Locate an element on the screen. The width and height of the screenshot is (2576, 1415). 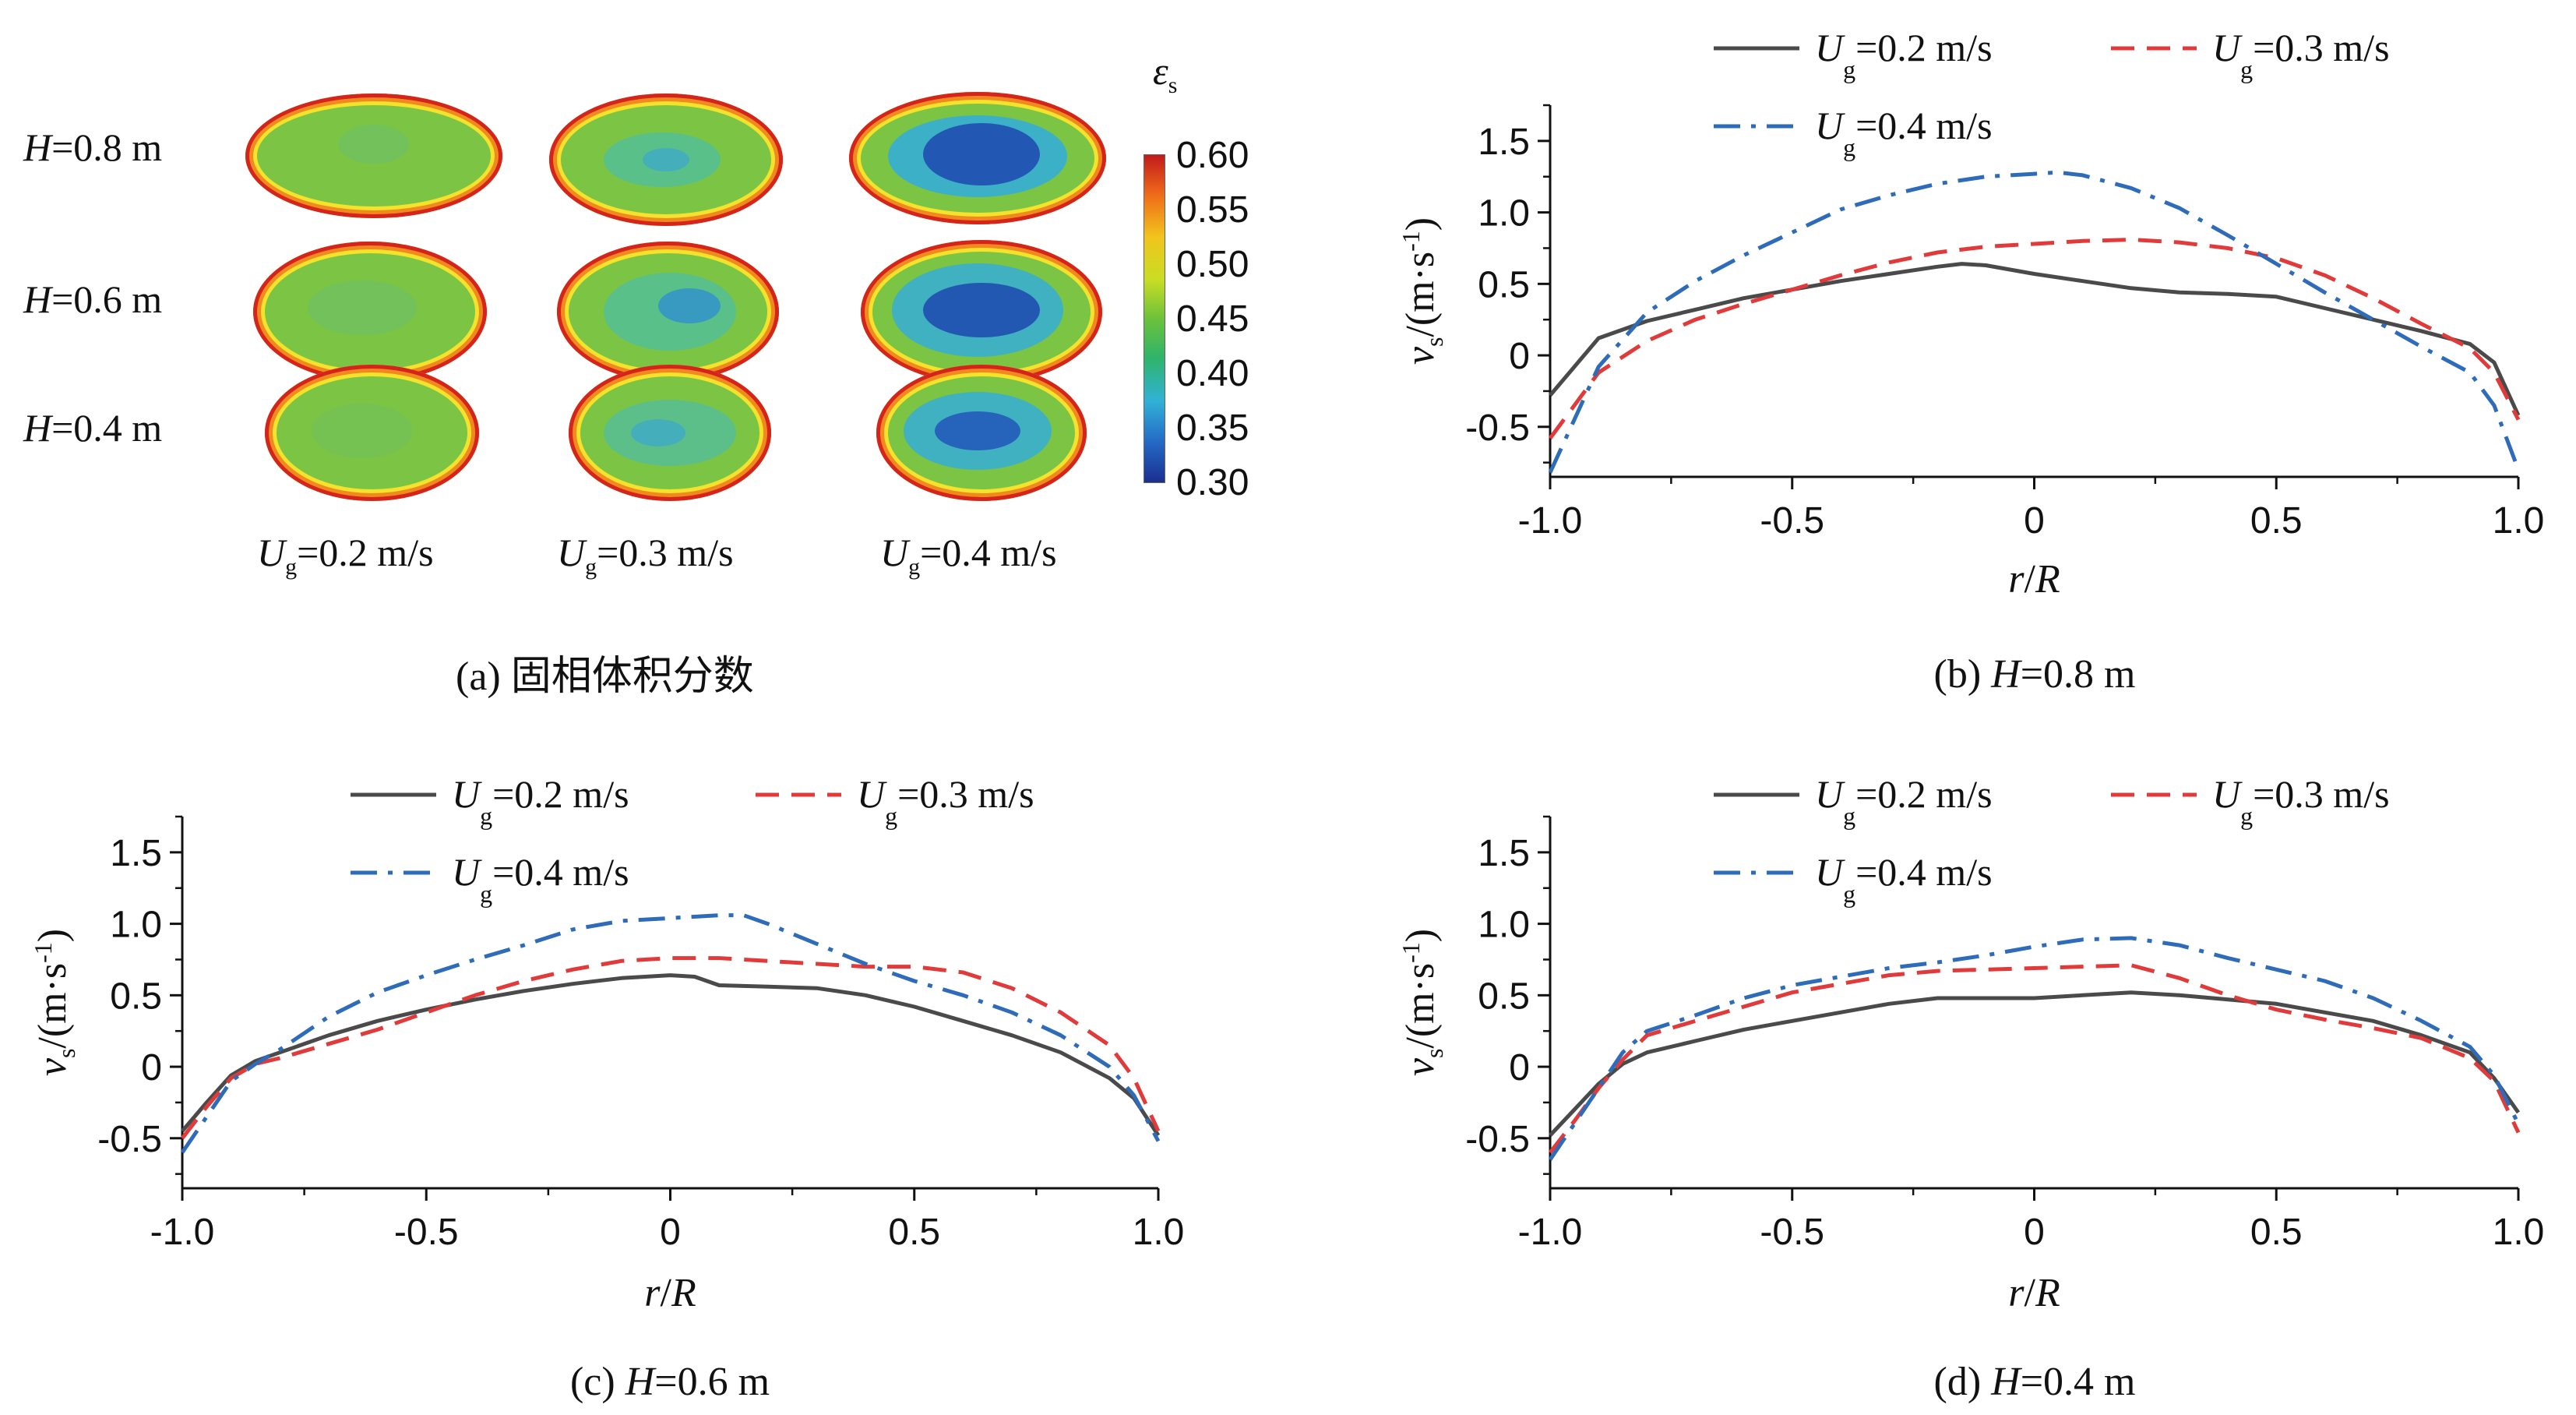
row-label-h04: H=0.4 m is located at coordinates (93, 428).